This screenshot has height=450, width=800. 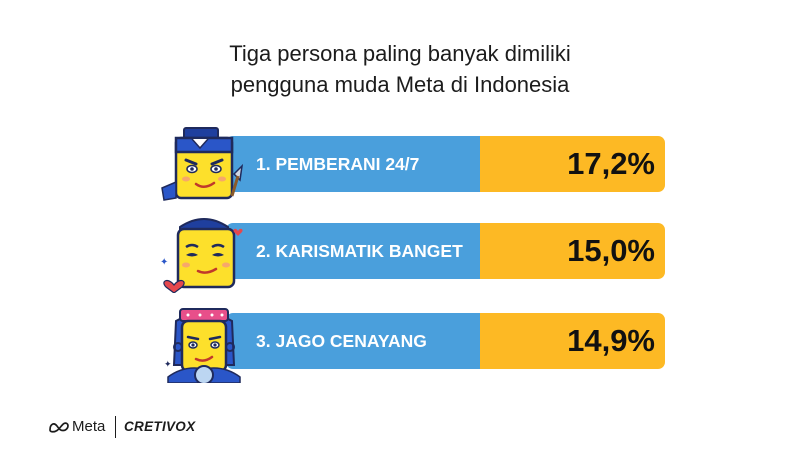 I want to click on meta-brand-text: Meta, so click(x=89, y=426).